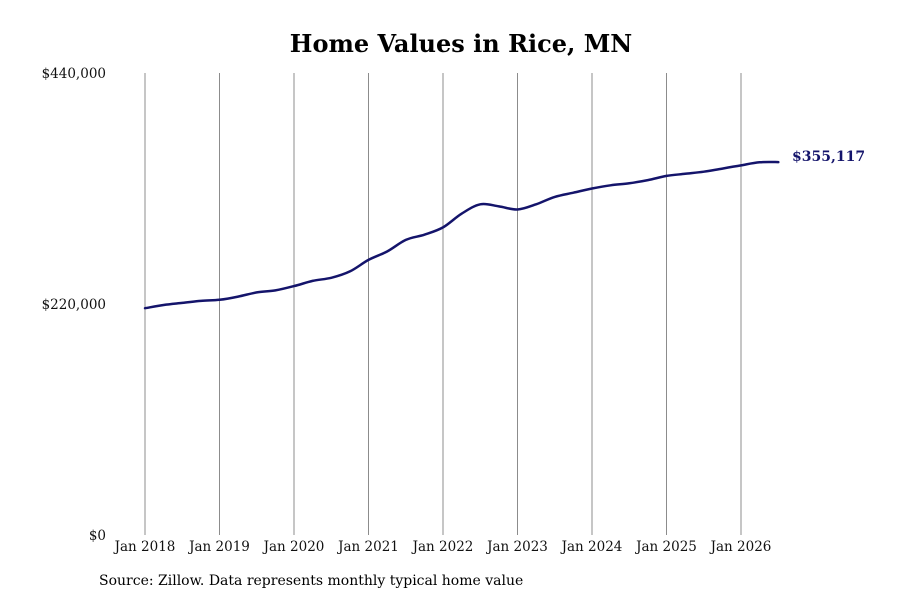  What do you see at coordinates (293, 547) in the screenshot?
I see `x-tick-label: Jan 2020` at bounding box center [293, 547].